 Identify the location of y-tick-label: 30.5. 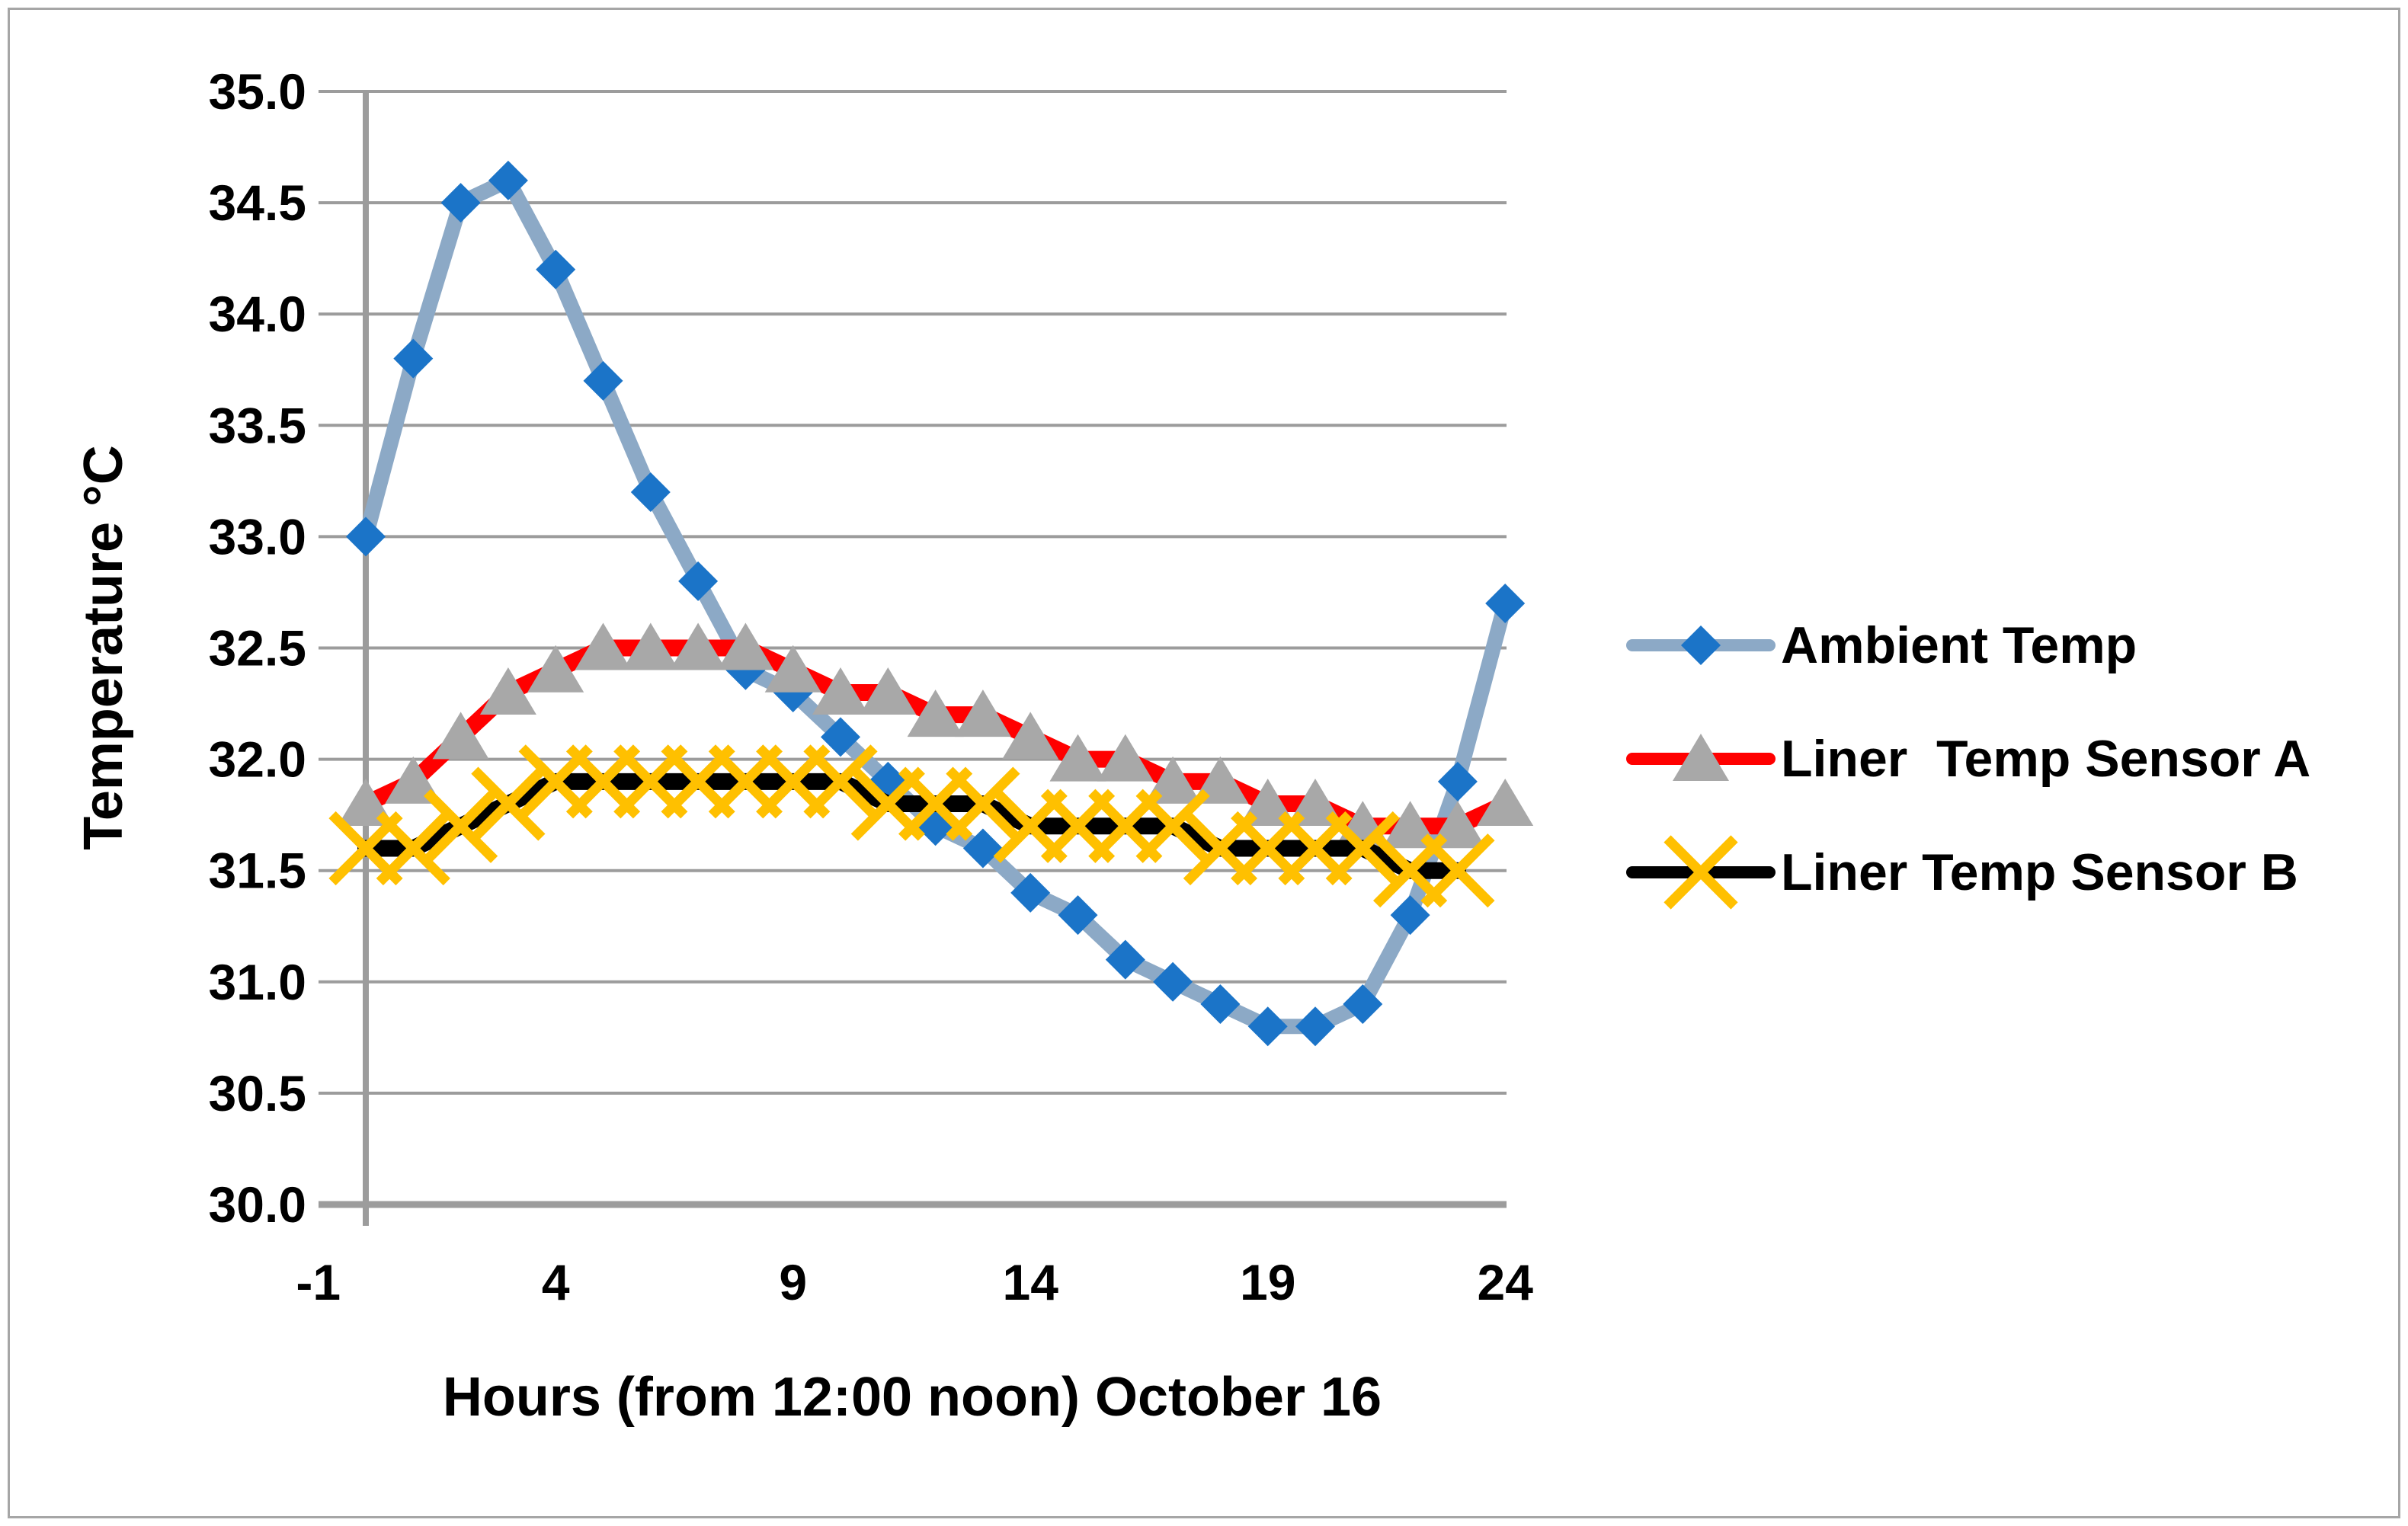
(257, 1093).